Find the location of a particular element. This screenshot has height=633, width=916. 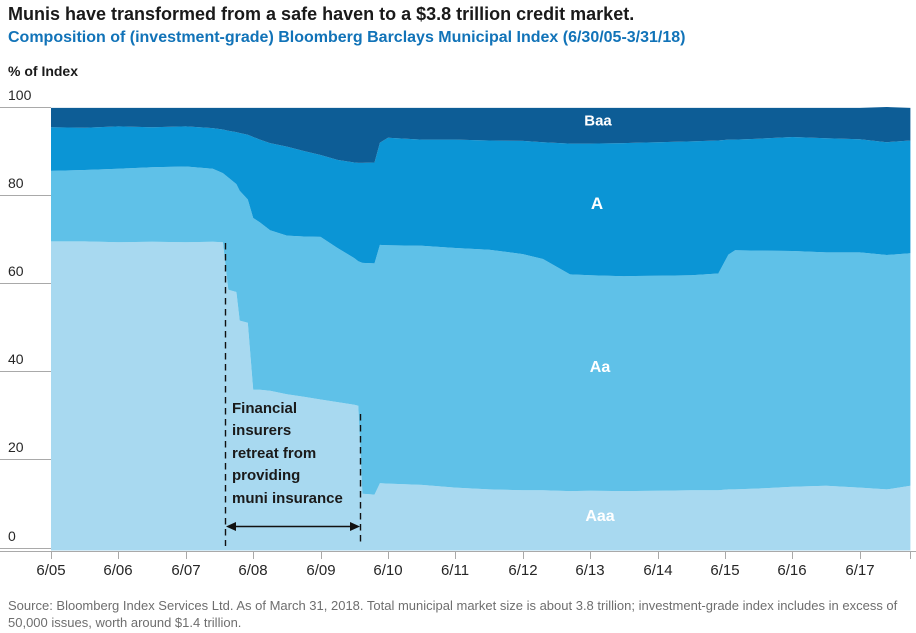

y-tick-label: 60 is located at coordinates (16, 271).